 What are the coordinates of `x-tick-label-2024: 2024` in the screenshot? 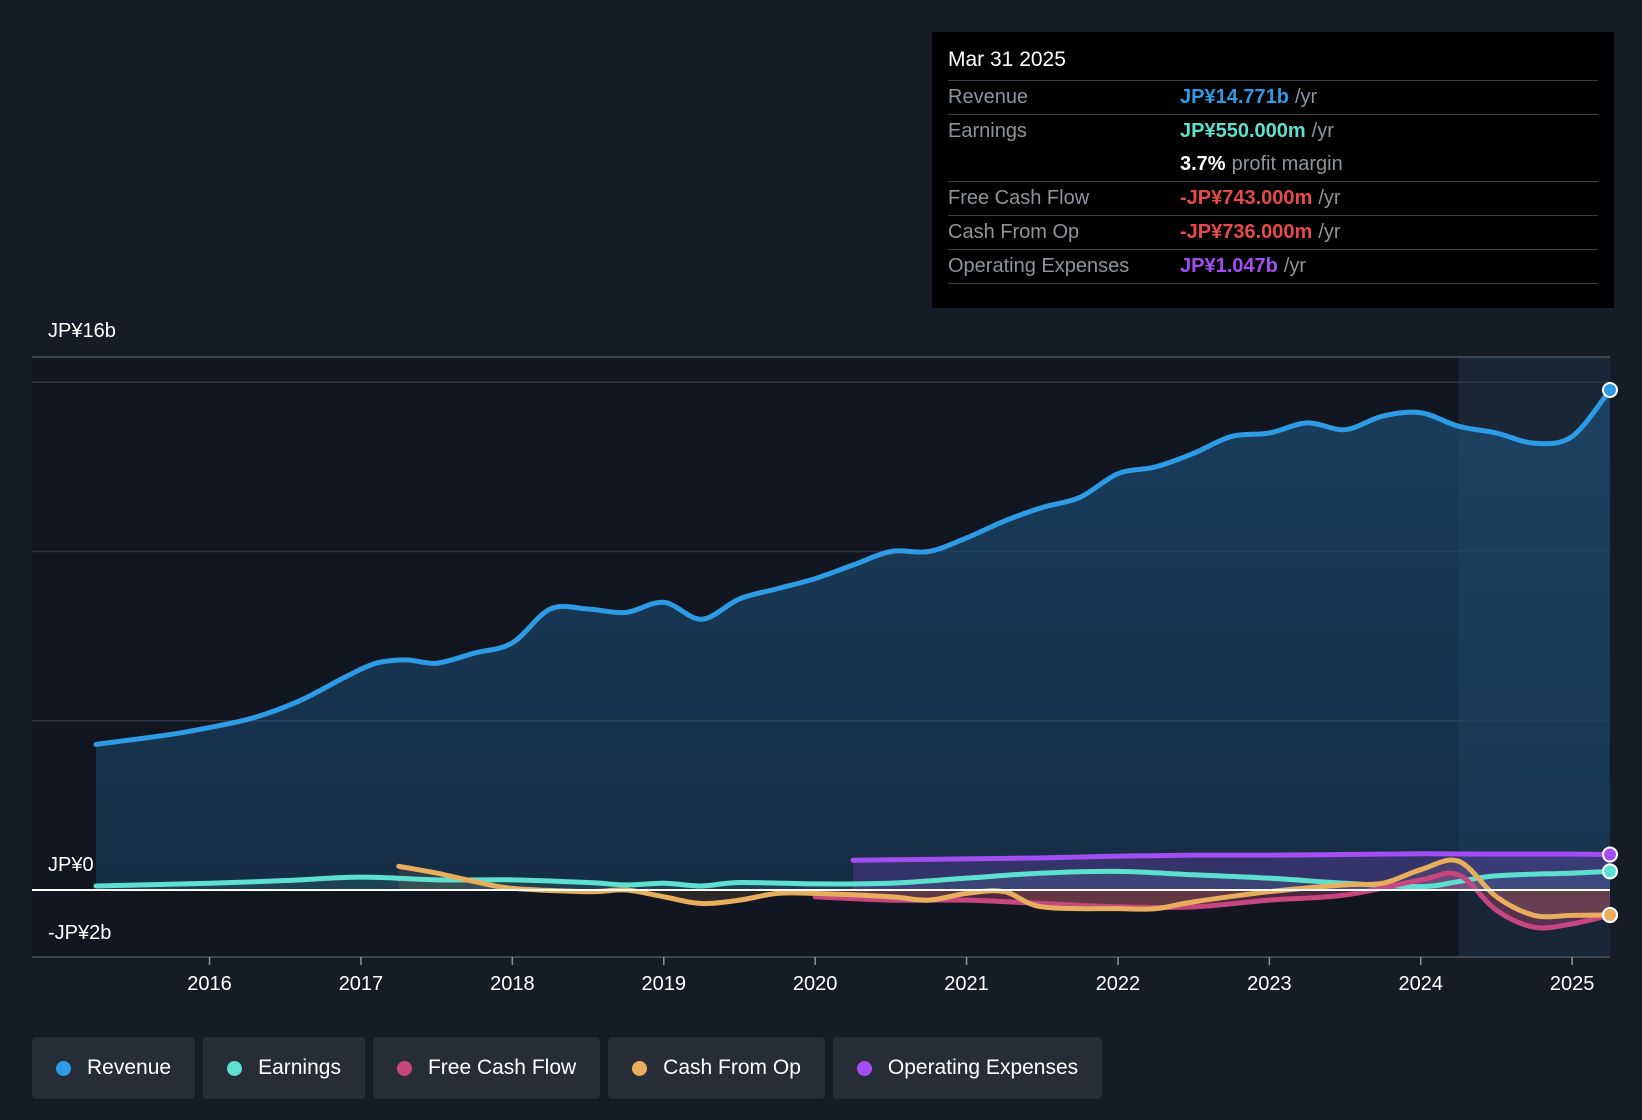 It's located at (1421, 984).